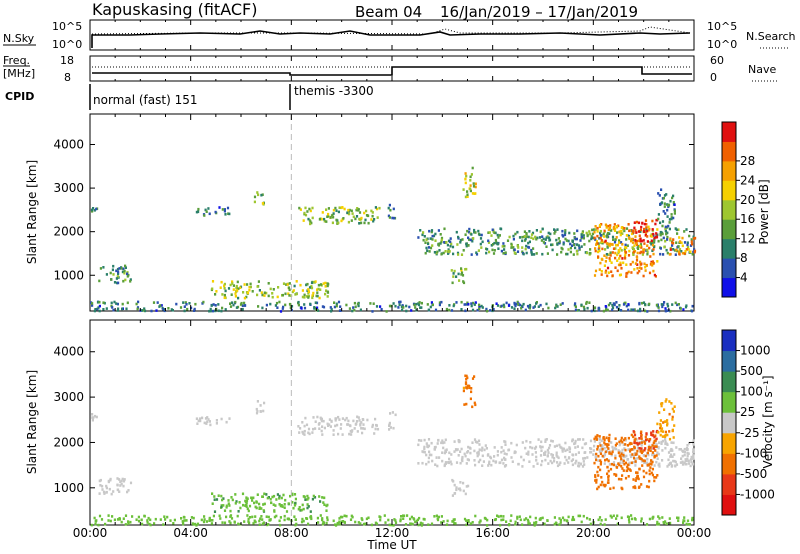 The height and width of the screenshot is (554, 800). I want to click on nsky-tick-low-right: 10^0, so click(722, 44).